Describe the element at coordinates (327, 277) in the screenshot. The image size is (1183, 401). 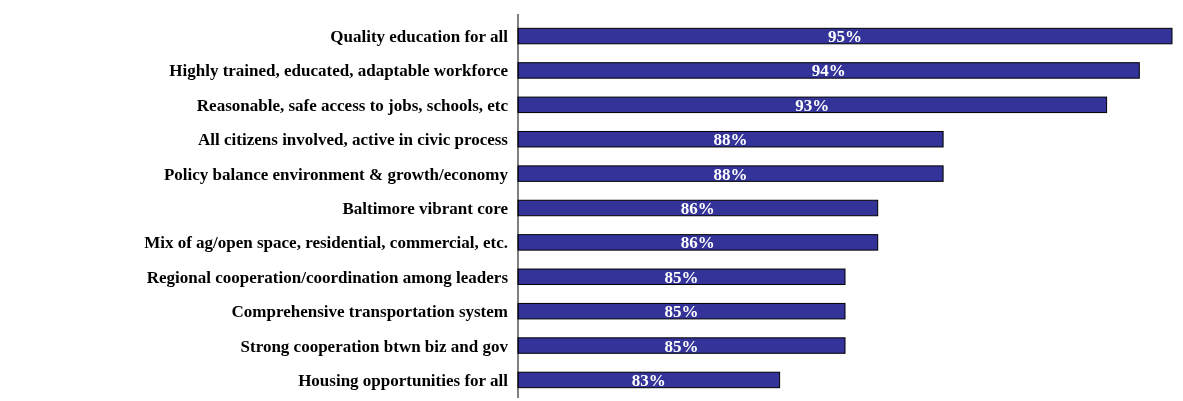
I see `y-tick-label: Regional cooperation/coordination among leaders` at that location.